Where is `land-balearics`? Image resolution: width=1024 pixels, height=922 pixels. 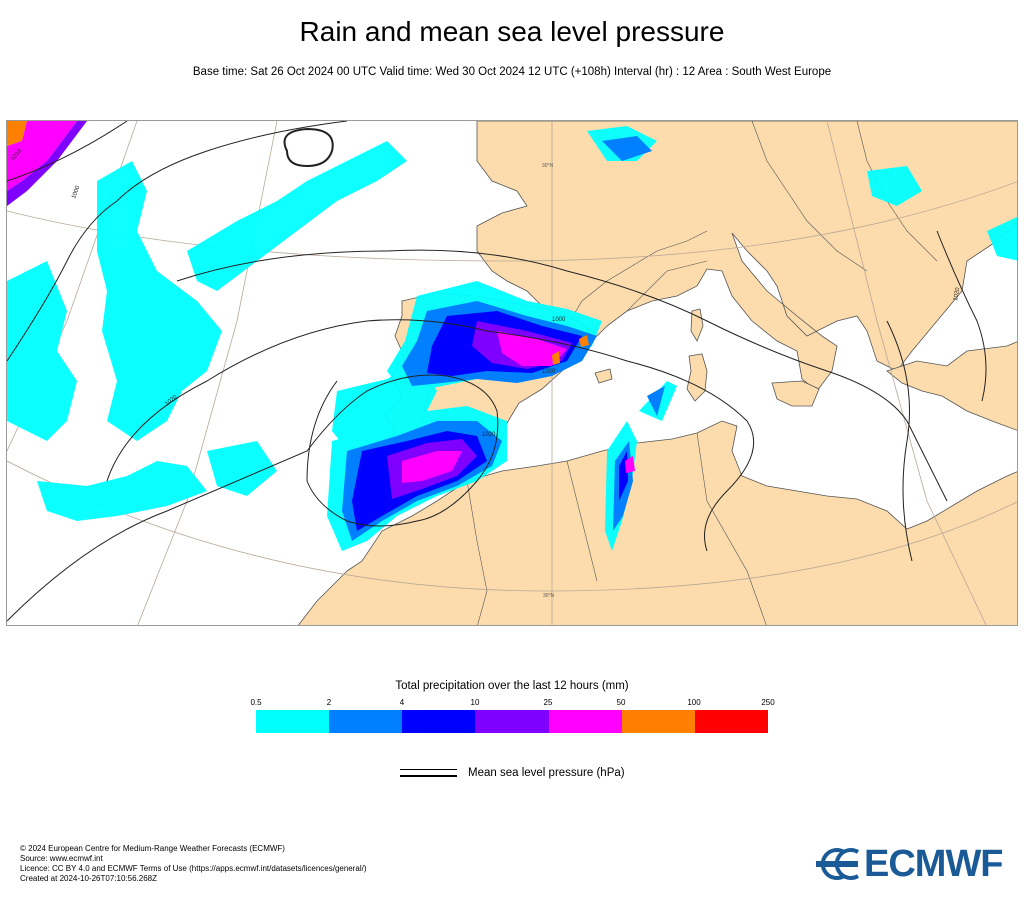 land-balearics is located at coordinates (603, 376).